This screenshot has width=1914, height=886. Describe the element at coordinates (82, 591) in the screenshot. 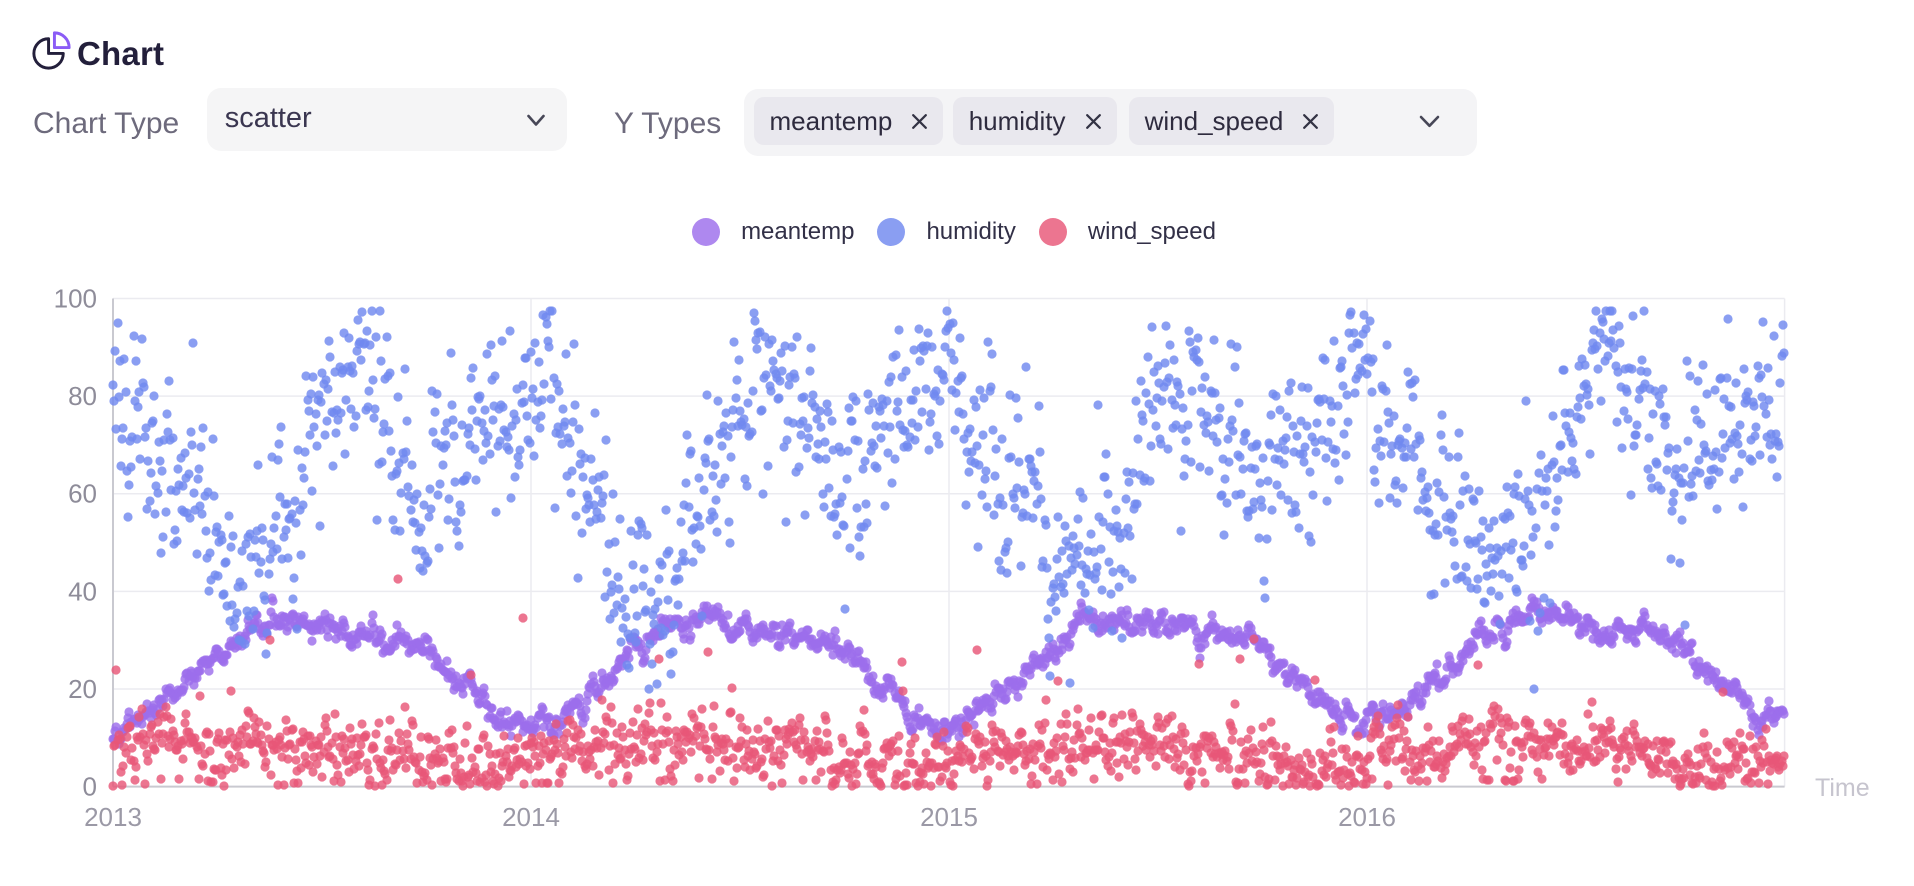

I see `svg-text: 40` at that location.